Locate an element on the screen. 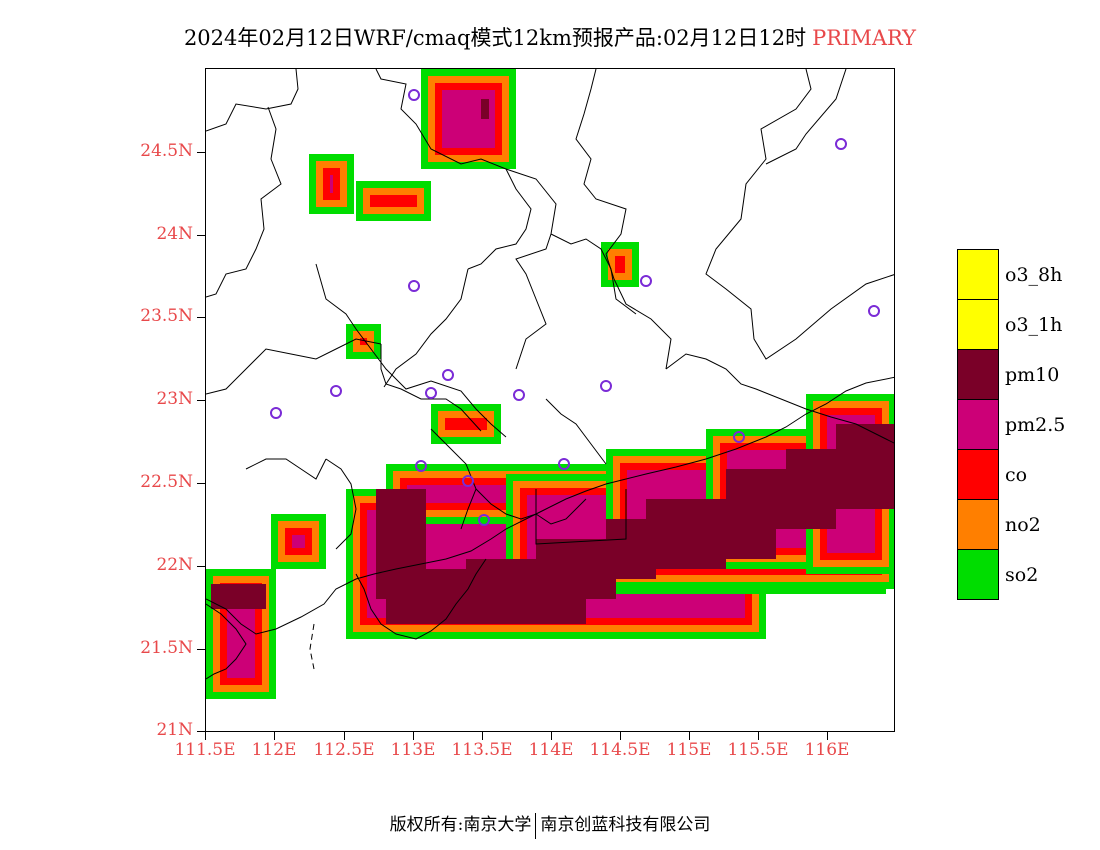 The image size is (1100, 850). legend-swatch: o3_1h is located at coordinates (1009, 324).